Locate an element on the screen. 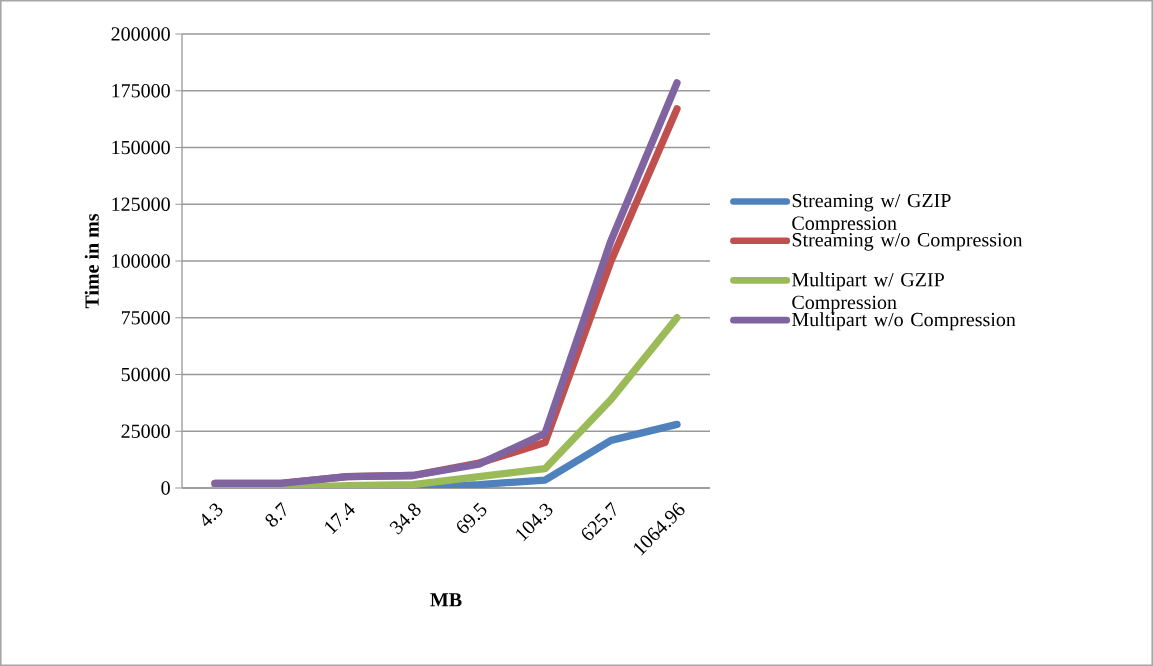 This screenshot has height=666, width=1153. x-tick-label: 69.5 is located at coordinates (472, 517).